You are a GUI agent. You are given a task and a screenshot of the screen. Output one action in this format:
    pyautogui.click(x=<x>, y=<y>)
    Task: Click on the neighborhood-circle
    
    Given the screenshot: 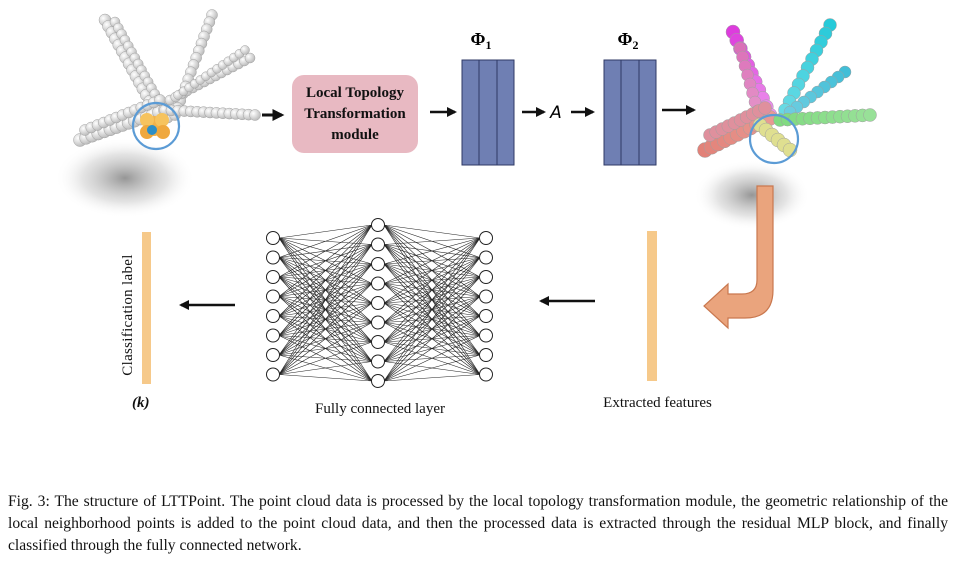 What is the action you would take?
    pyautogui.click(x=156, y=126)
    